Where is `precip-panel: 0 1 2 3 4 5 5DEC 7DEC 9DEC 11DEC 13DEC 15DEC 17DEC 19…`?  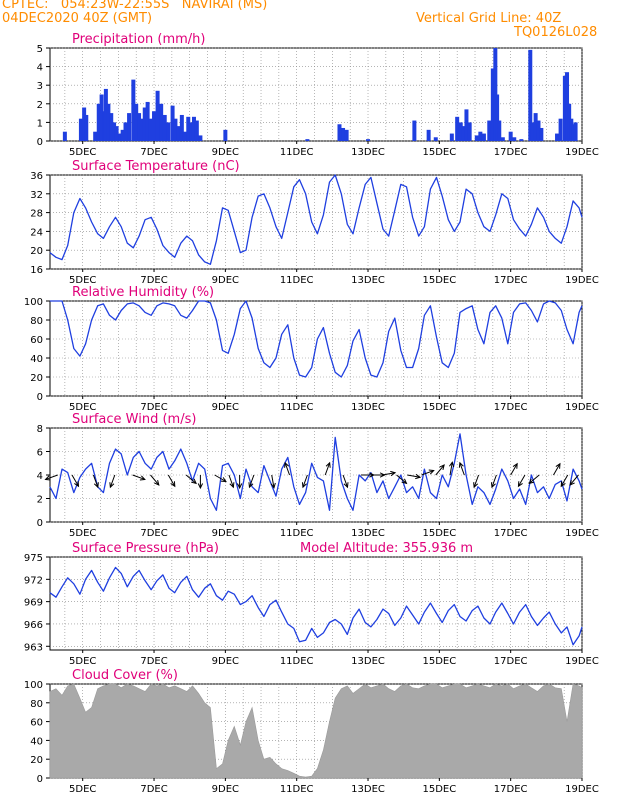 precip-panel: 0 1 2 3 4 5 5DEC 7DEC 9DEC 11DEC 13DEC 15DEC 17DEC 19… is located at coordinates (318, 95).